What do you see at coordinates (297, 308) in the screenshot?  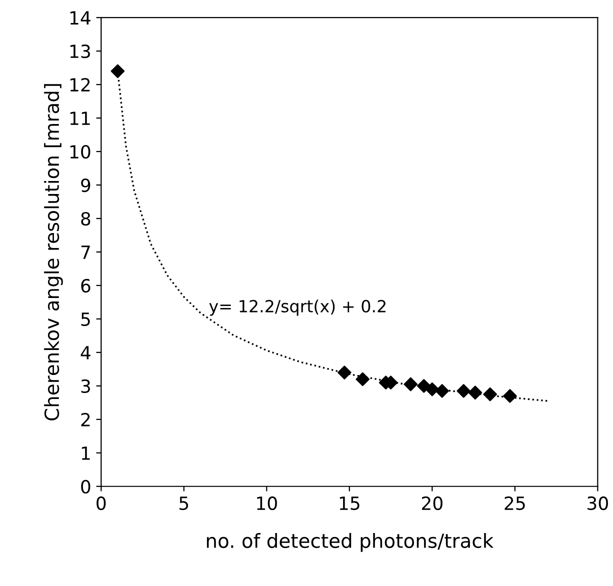 I see `annotation: y= 12.2/sqrt(x) + 0.2` at bounding box center [297, 308].